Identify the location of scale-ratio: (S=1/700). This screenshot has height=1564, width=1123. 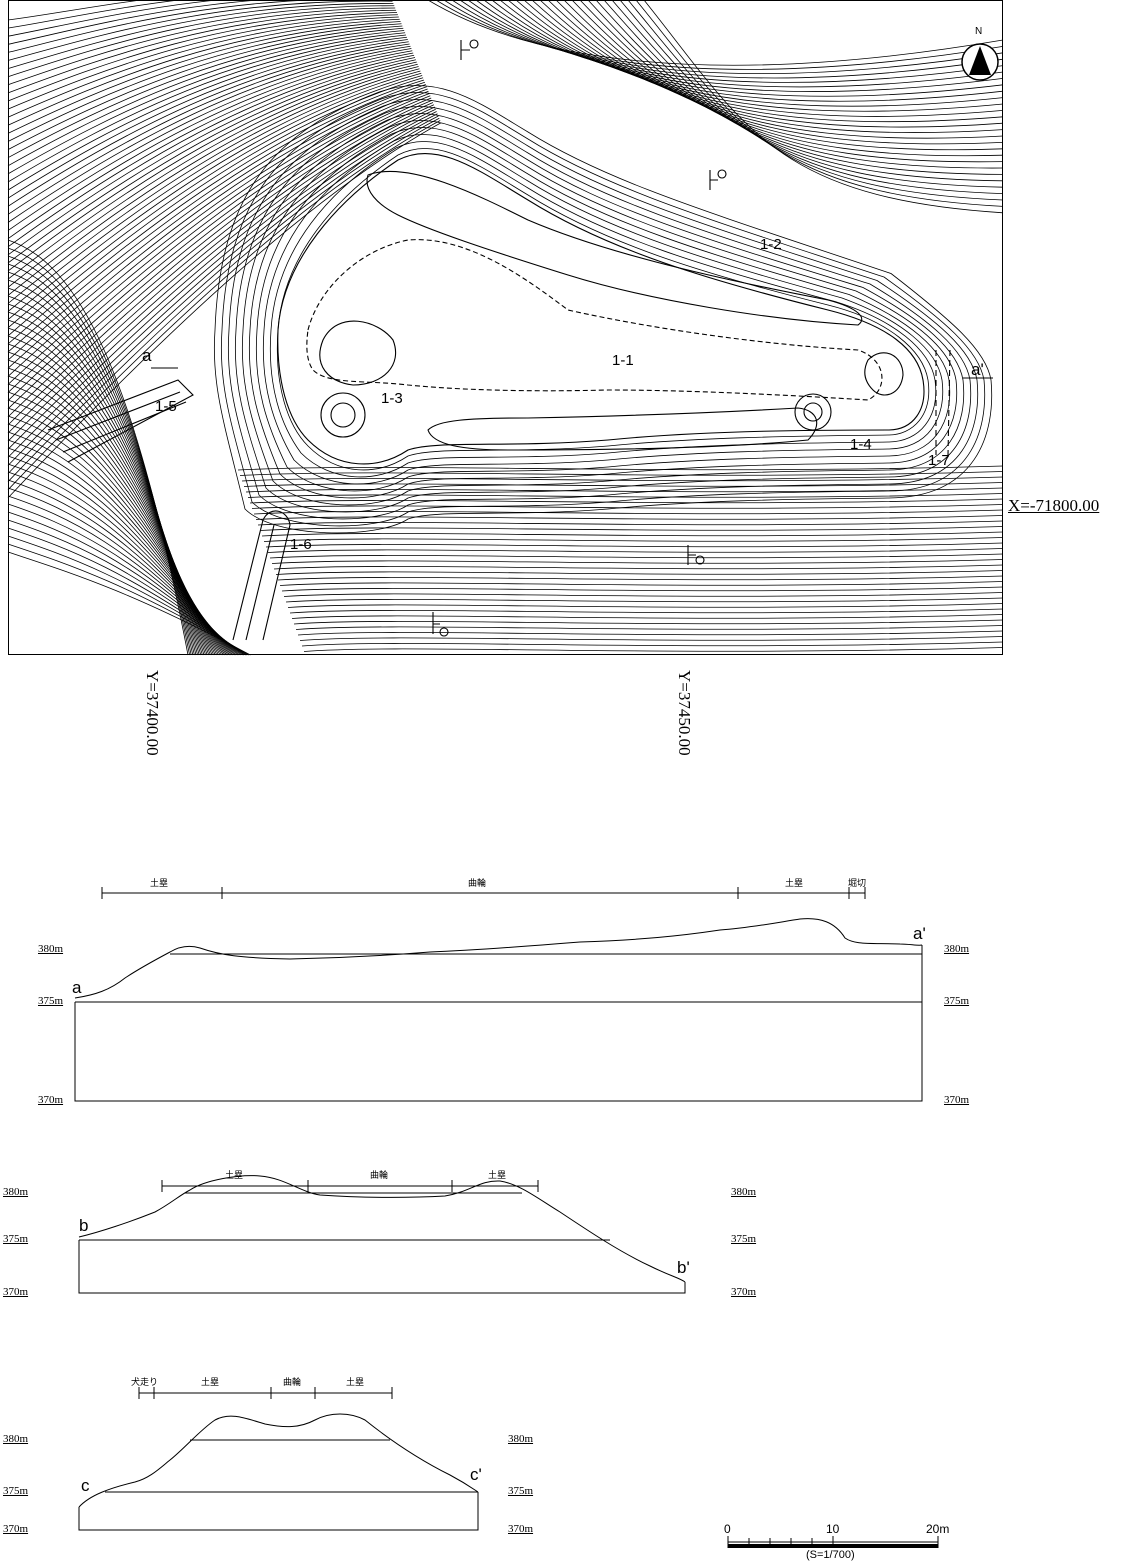
(830, 1555).